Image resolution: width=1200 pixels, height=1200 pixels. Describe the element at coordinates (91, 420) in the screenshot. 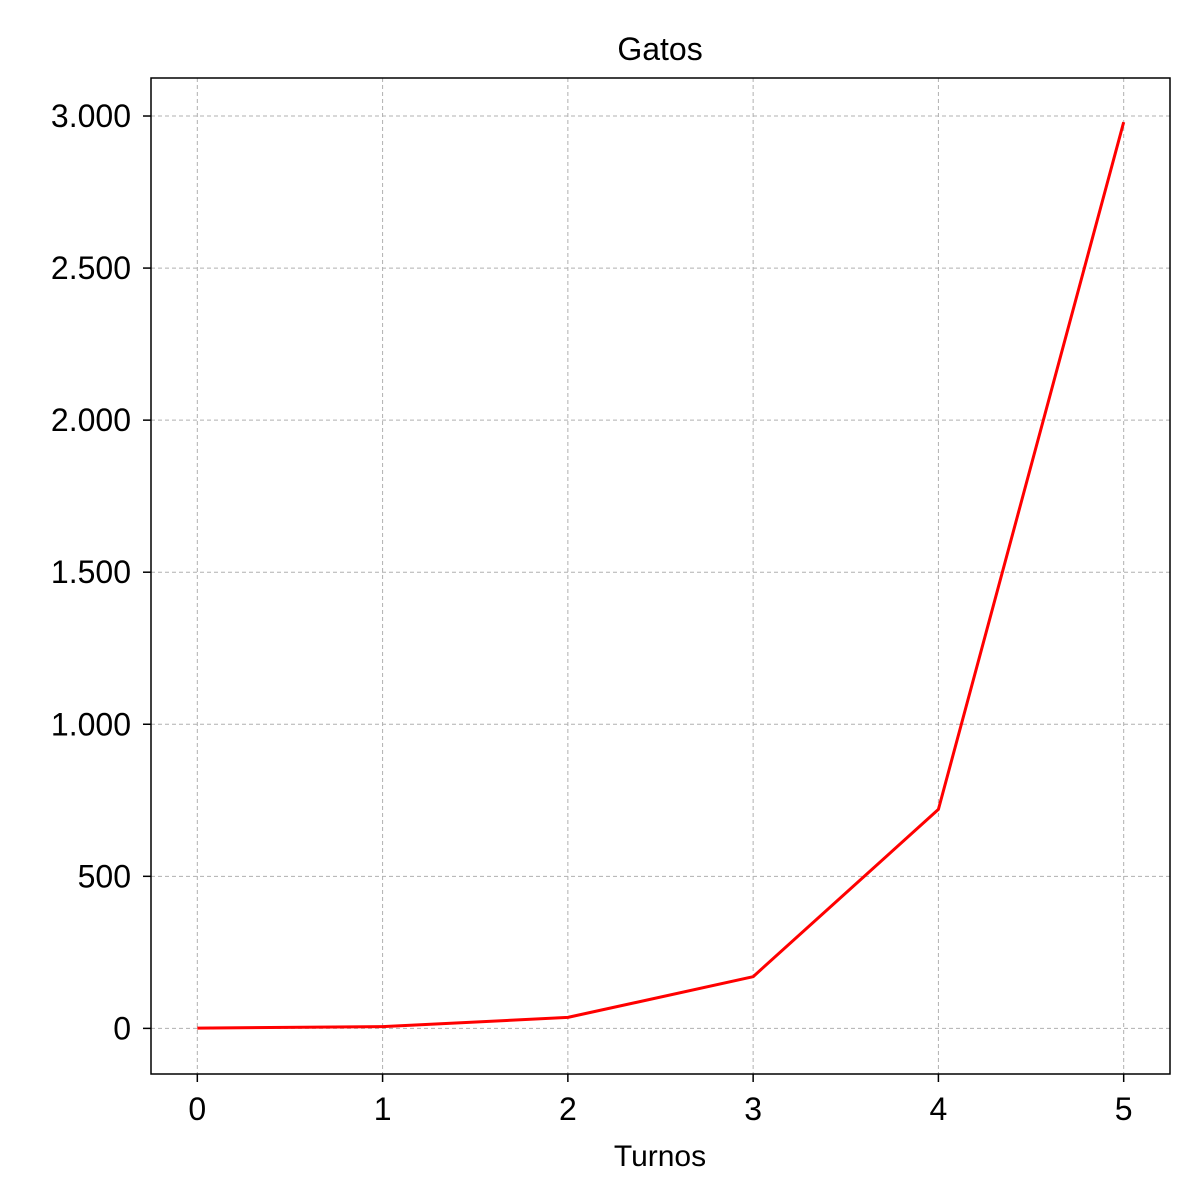

I see `y-tick-label: 2.000` at that location.